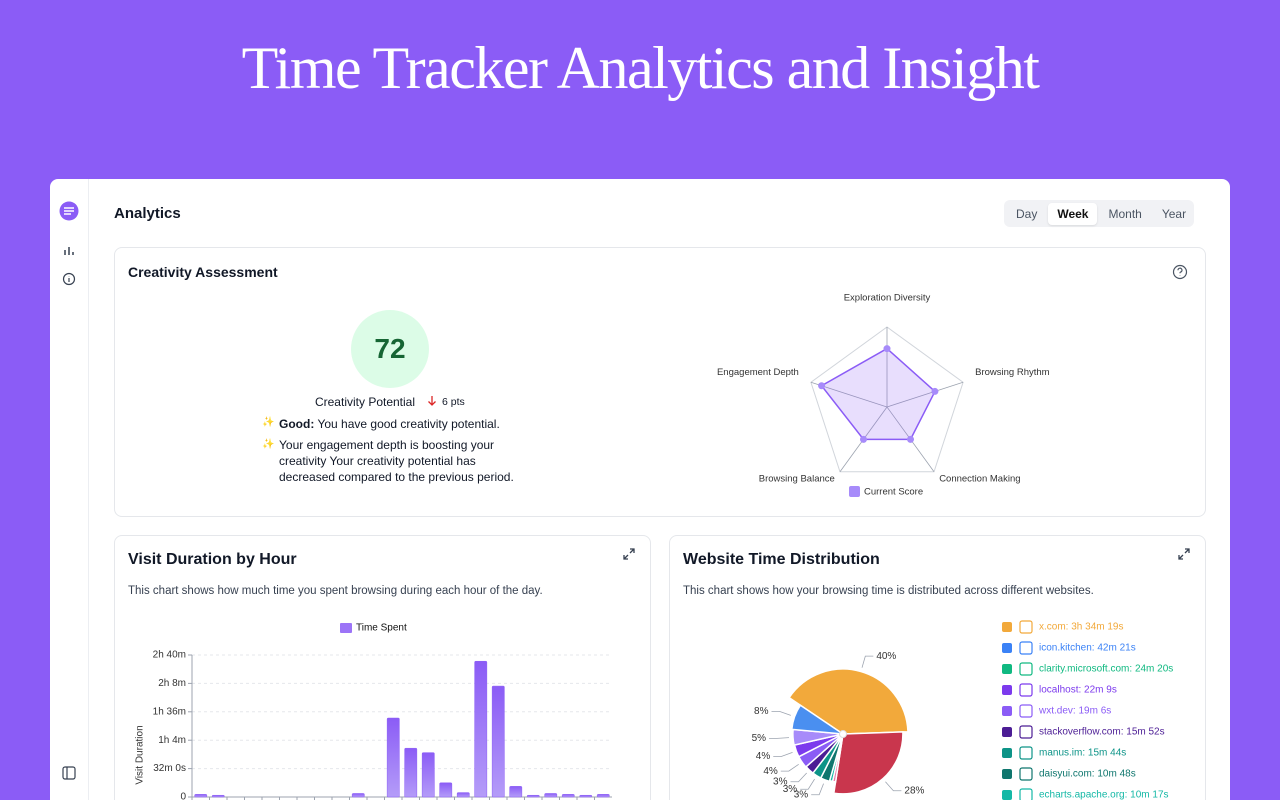 This screenshot has height=800, width=1280. What do you see at coordinates (887, 298) in the screenshot?
I see `axis-label: Exploration Diversity` at bounding box center [887, 298].